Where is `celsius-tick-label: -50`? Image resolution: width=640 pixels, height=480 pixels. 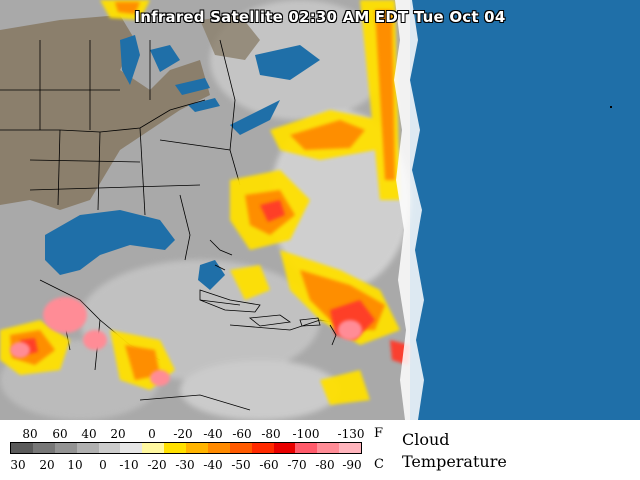
celsius-tick-label: -50 is located at coordinates (241, 465).